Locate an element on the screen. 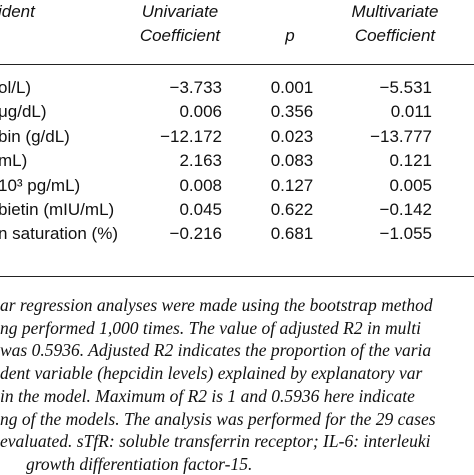 Image resolution: width=474 pixels, height=475 pixels. cell: 0.622 is located at coordinates (292, 209).